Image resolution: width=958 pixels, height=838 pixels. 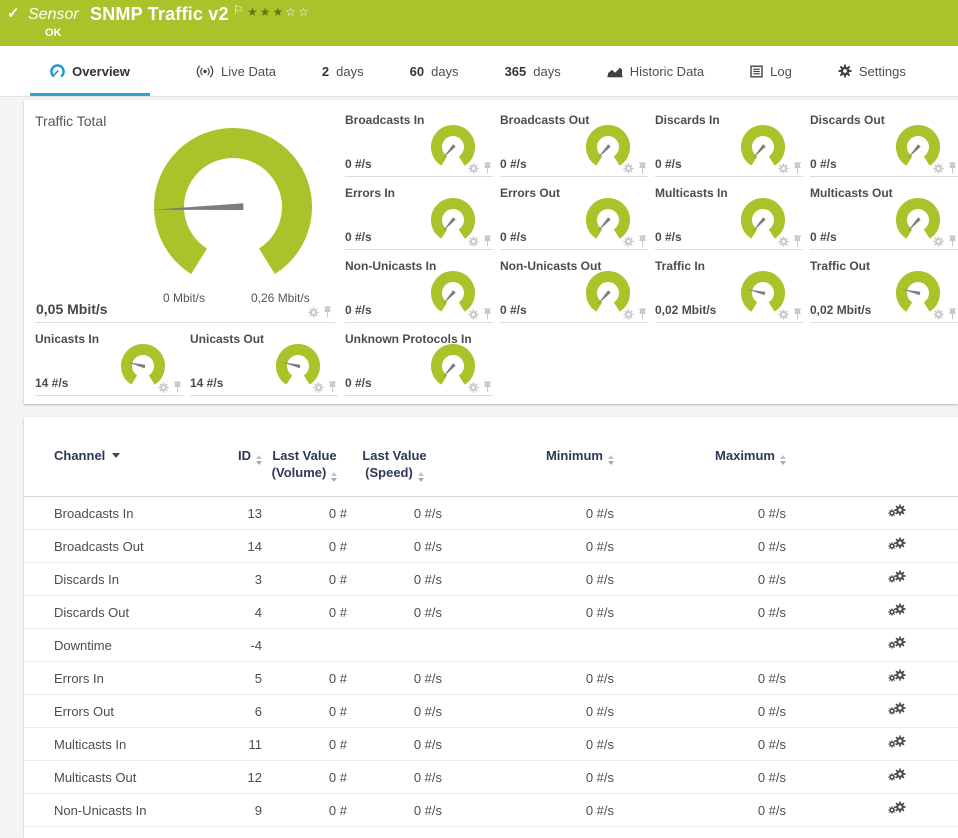 I want to click on table-row-errors-out: Errors Out 6 0 #0 #/s 0 #/s 0 #/s, so click(x=491, y=711).